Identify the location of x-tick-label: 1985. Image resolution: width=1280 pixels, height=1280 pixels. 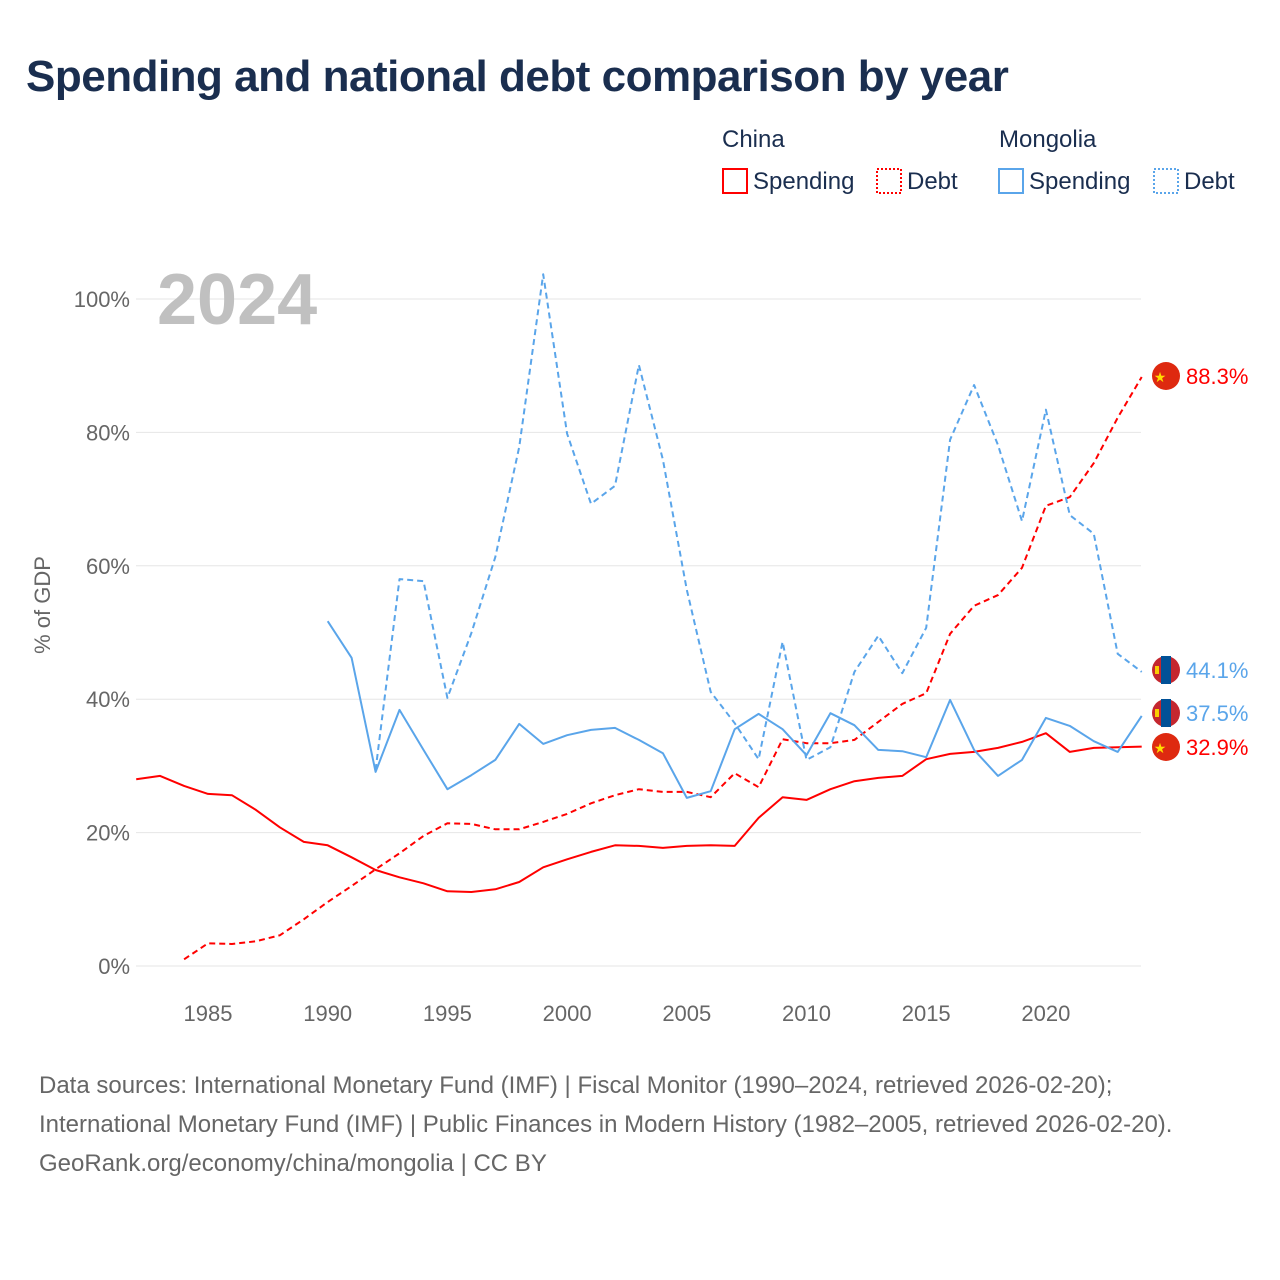
(208, 1013).